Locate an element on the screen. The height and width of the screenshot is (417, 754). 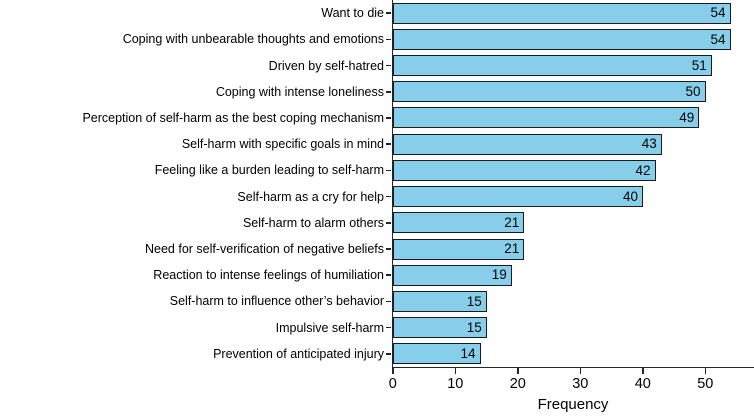
category-label: Want to die is located at coordinates (352, 13).